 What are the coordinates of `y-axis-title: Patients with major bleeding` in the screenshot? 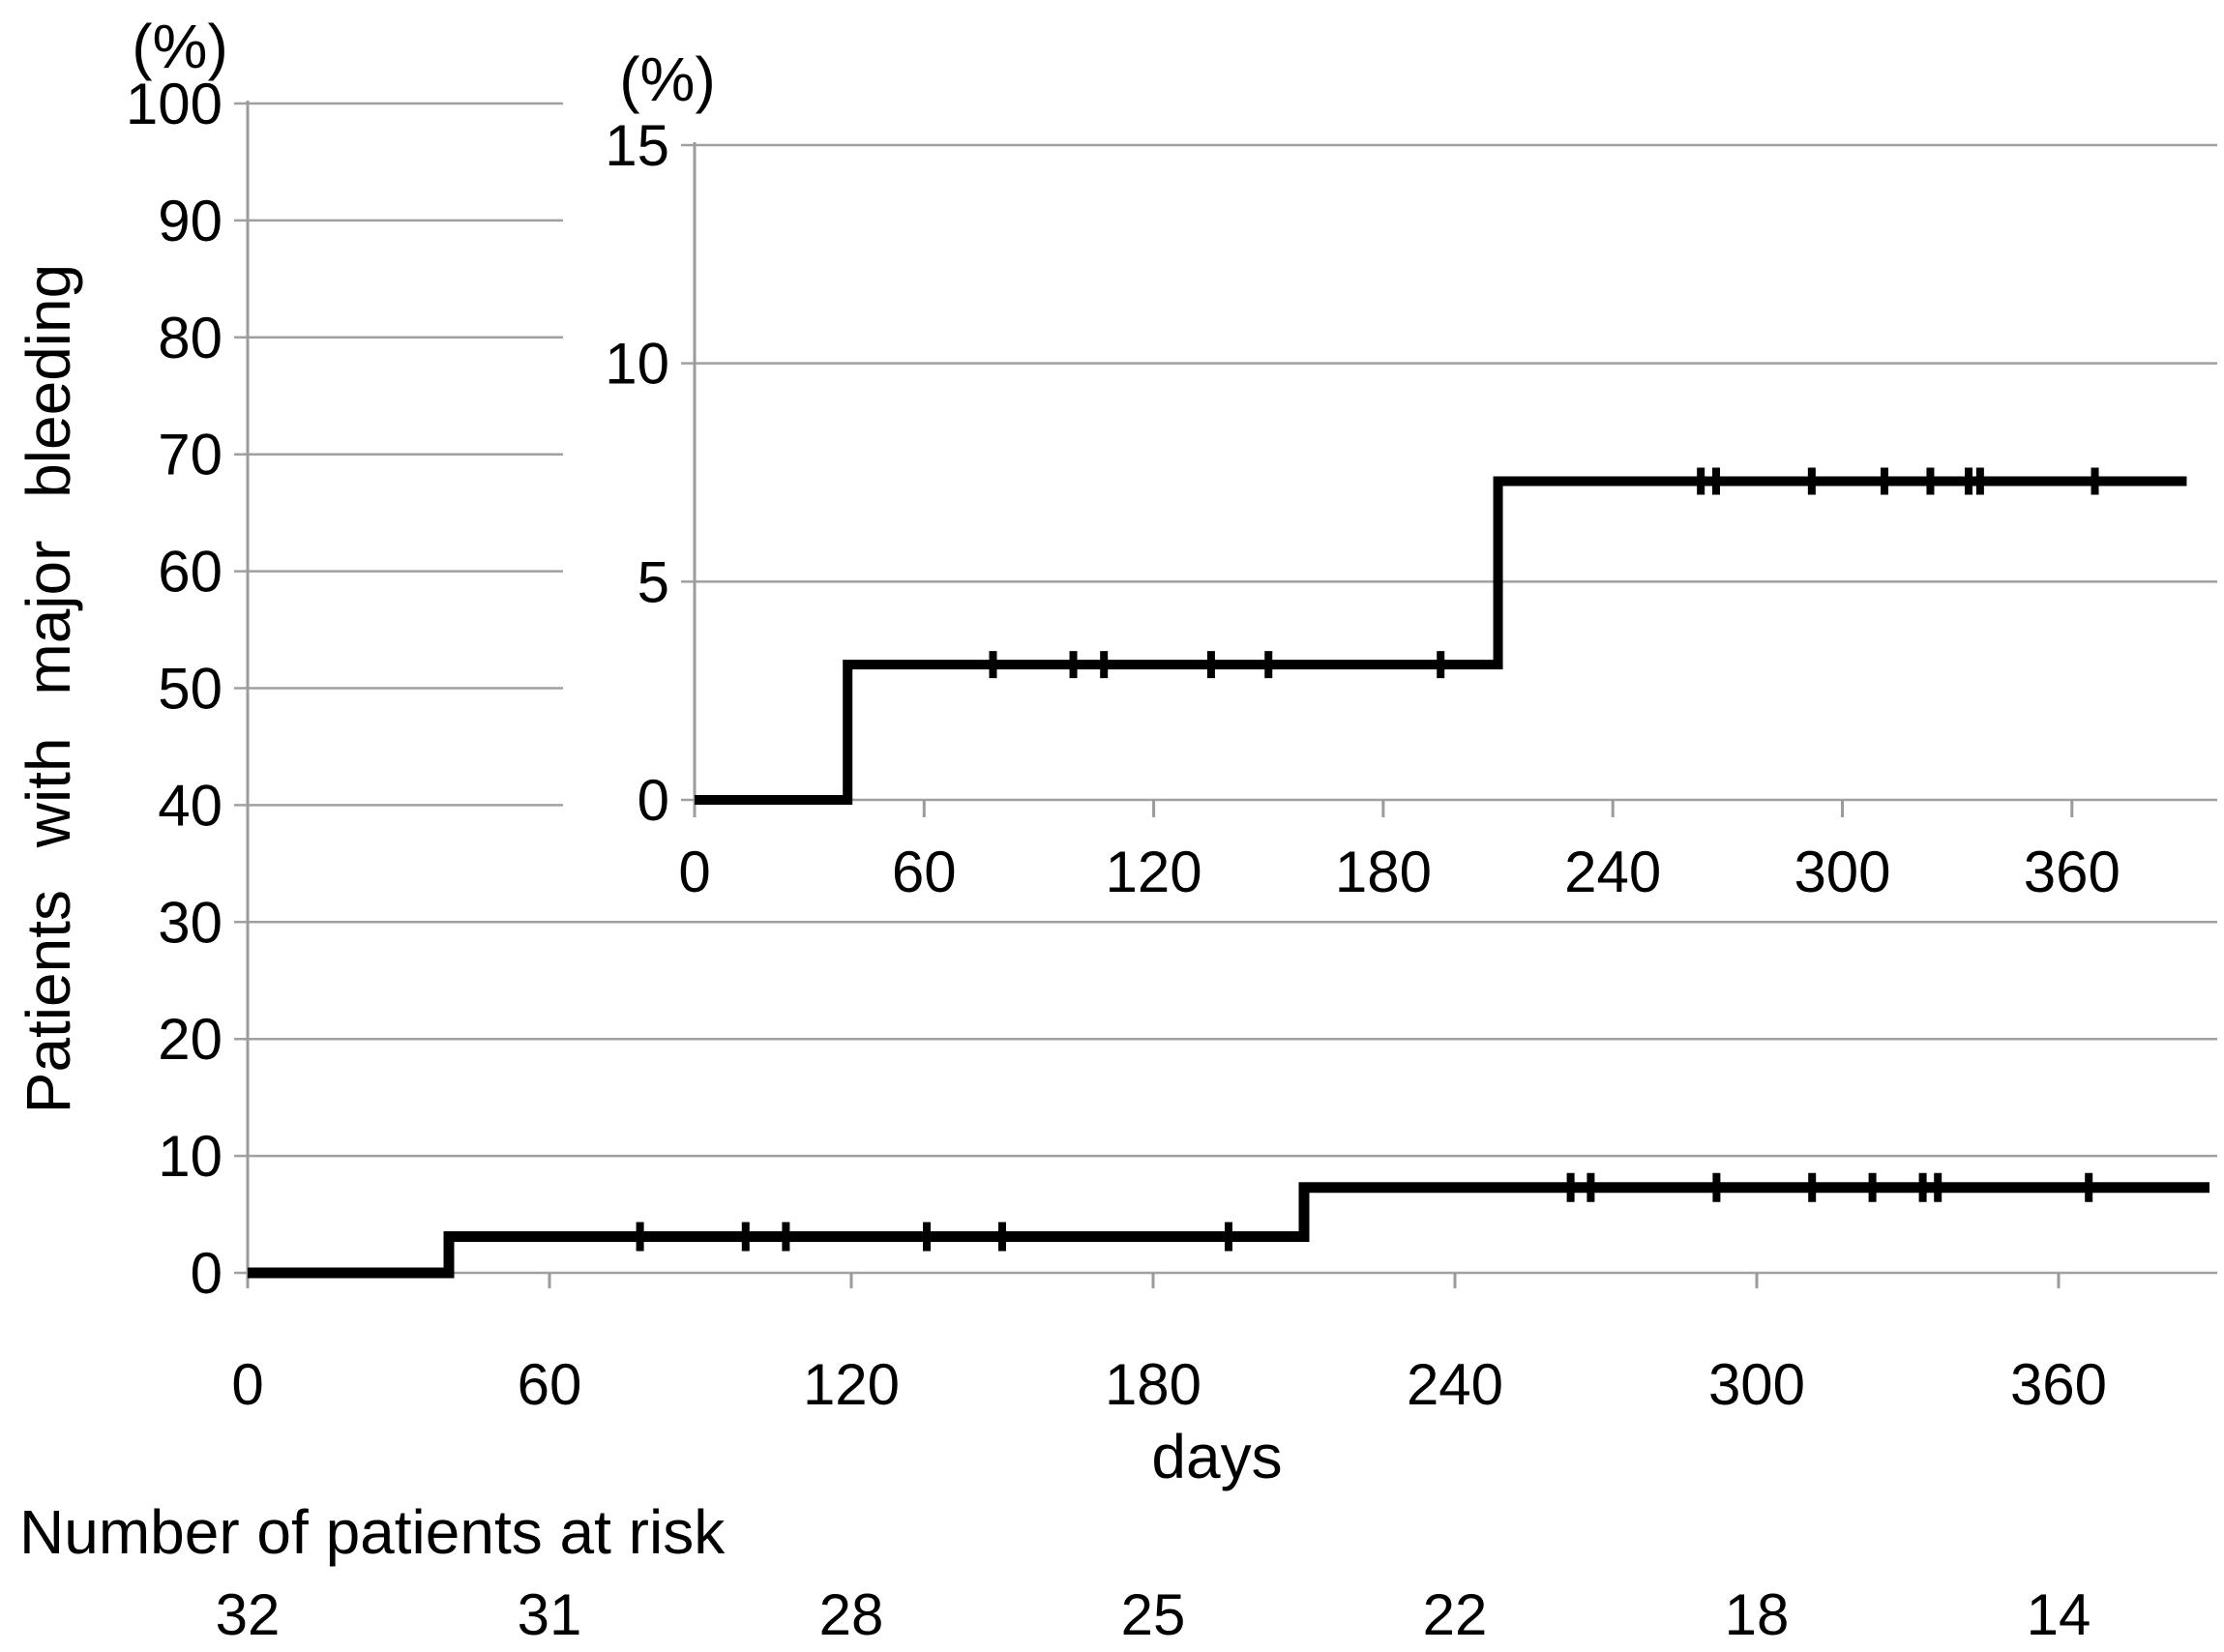 It's located at (48, 688).